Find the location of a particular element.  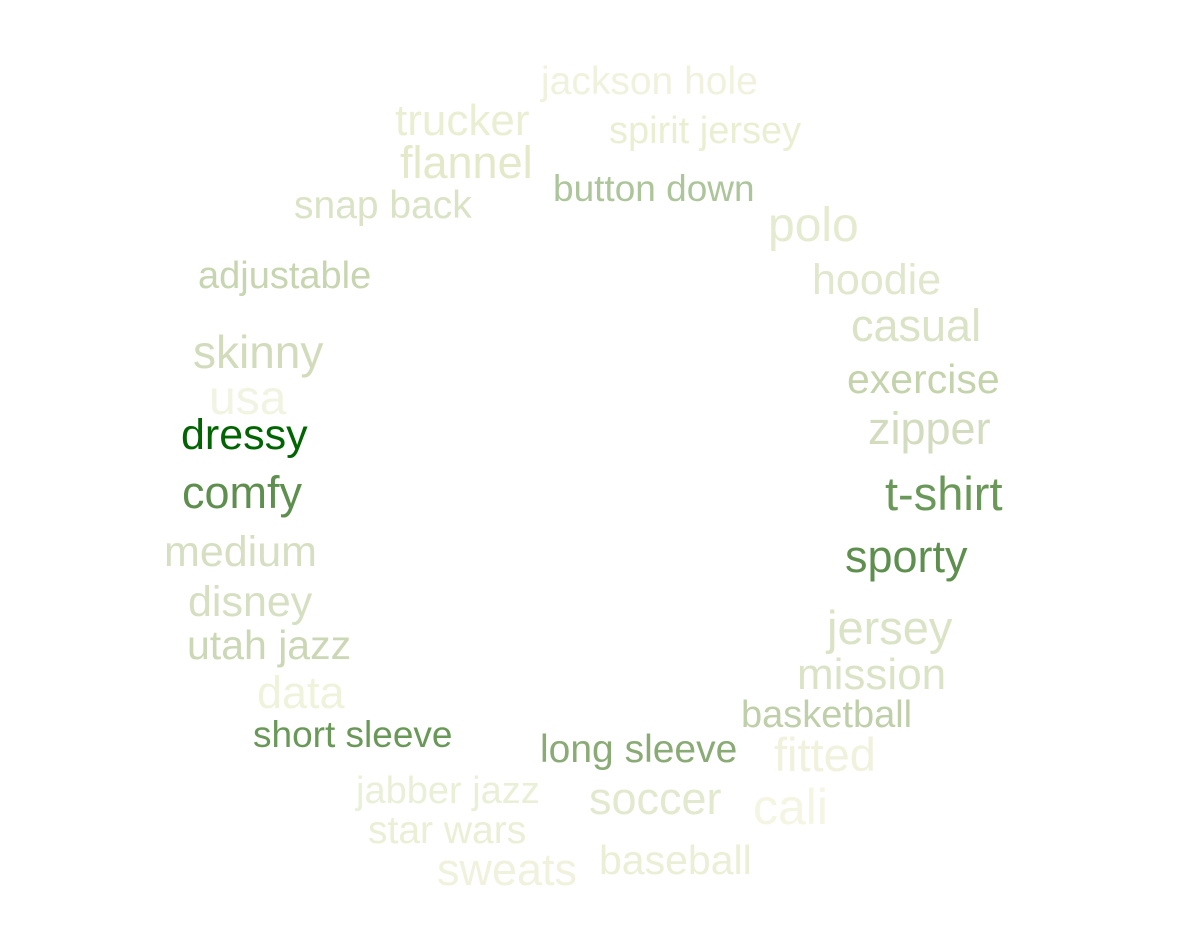

word-jersey: jersey is located at coordinates (890, 627).